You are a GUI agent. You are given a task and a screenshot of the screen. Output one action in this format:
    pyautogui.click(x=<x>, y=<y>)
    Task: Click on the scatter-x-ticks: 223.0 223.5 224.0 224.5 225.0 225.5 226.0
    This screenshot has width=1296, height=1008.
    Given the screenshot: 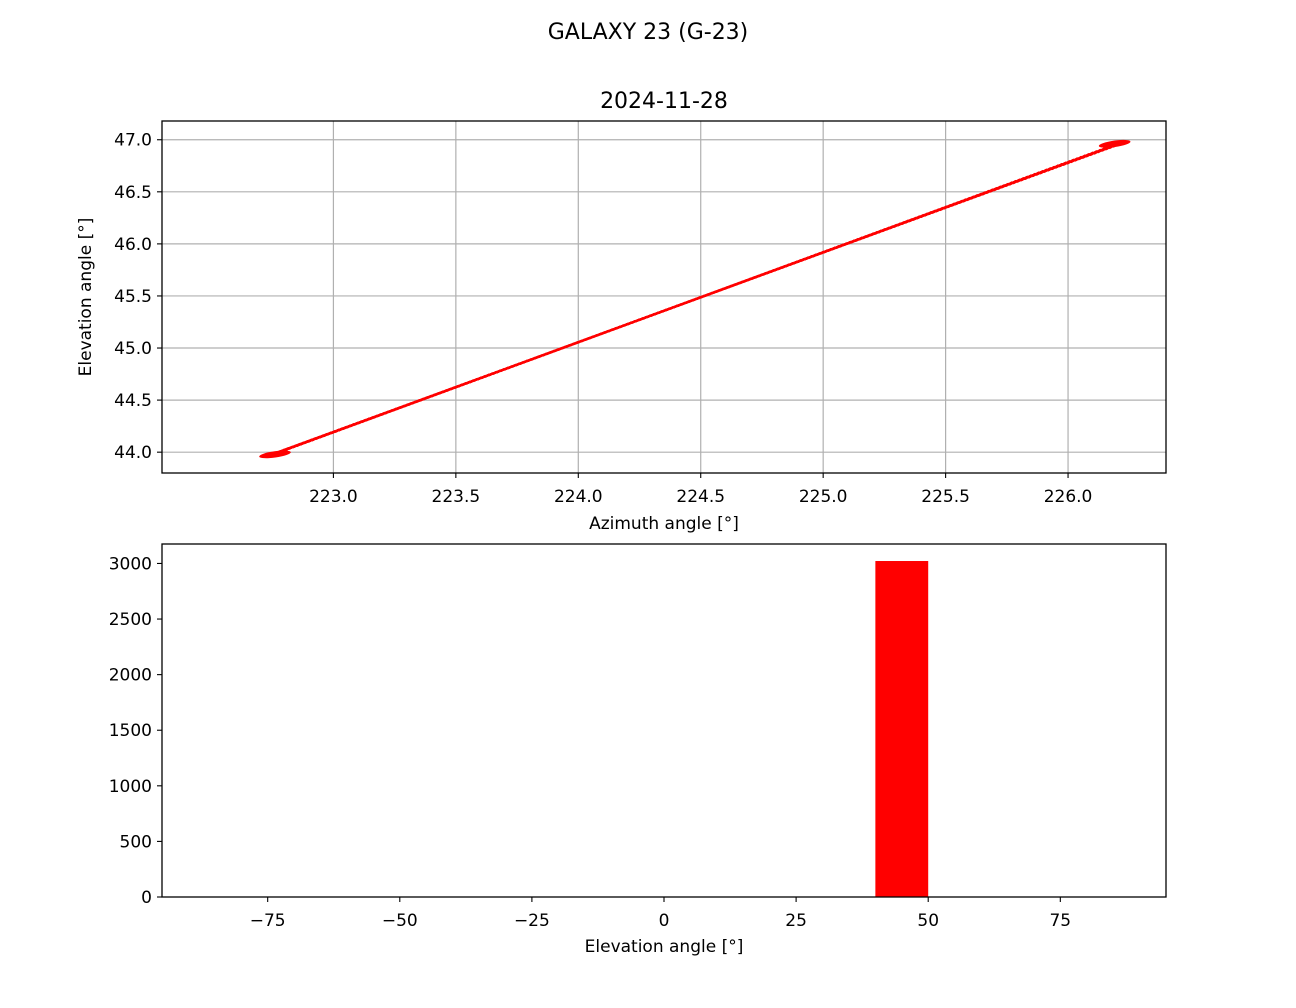 What is the action you would take?
    pyautogui.click(x=700, y=490)
    